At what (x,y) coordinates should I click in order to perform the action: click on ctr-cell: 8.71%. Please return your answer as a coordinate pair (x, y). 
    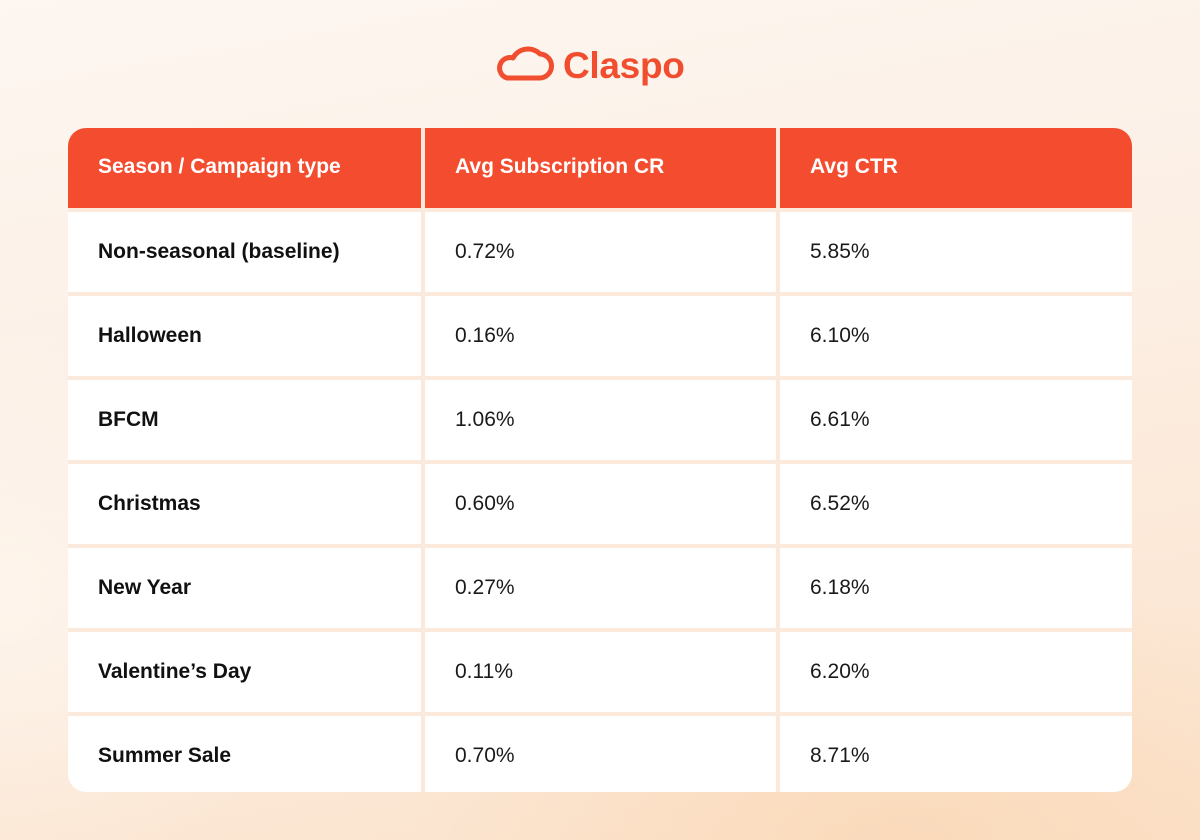
    Looking at the image, I should click on (956, 754).